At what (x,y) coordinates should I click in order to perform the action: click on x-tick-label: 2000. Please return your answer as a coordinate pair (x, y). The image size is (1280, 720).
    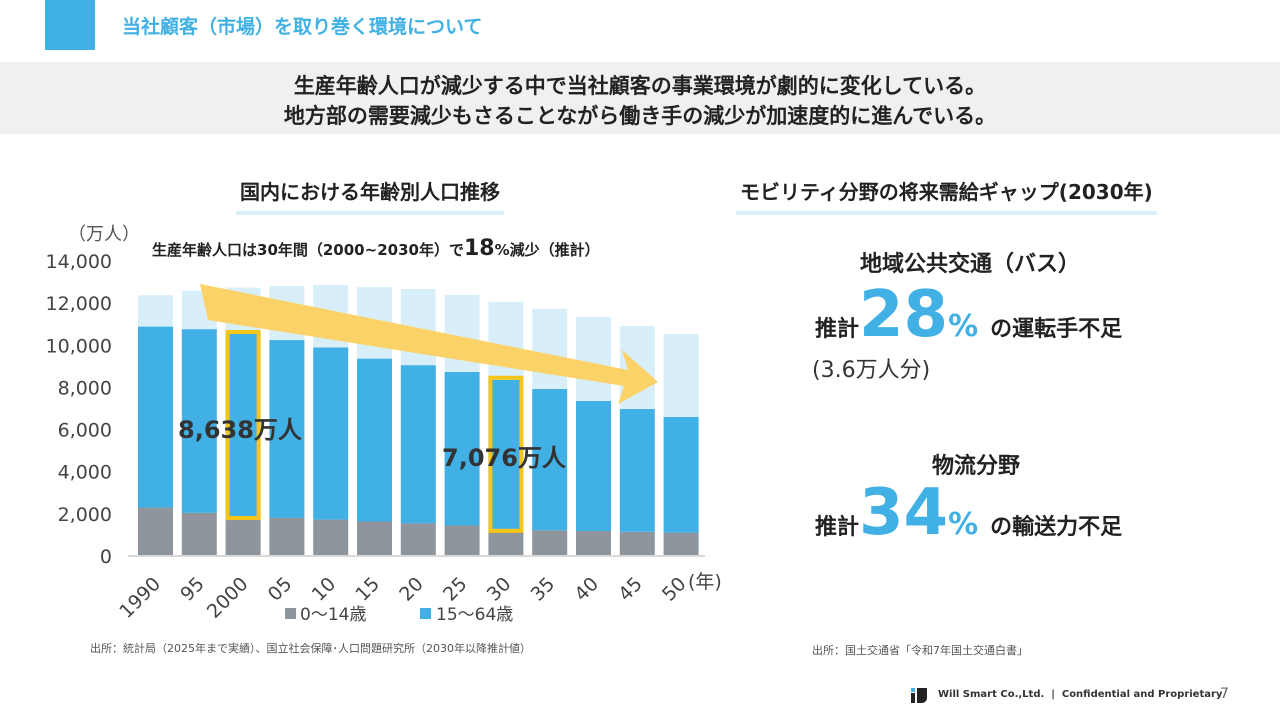
    Looking at the image, I should click on (228, 598).